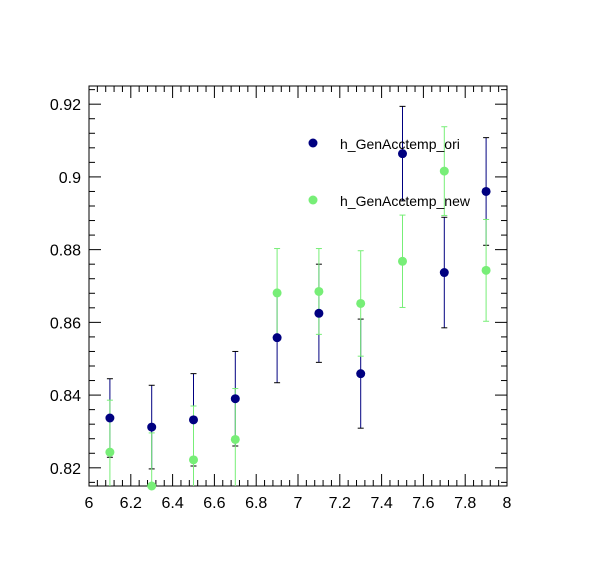 This screenshot has height=572, width=596. I want to click on x-tick-label: 6.6, so click(214, 503).